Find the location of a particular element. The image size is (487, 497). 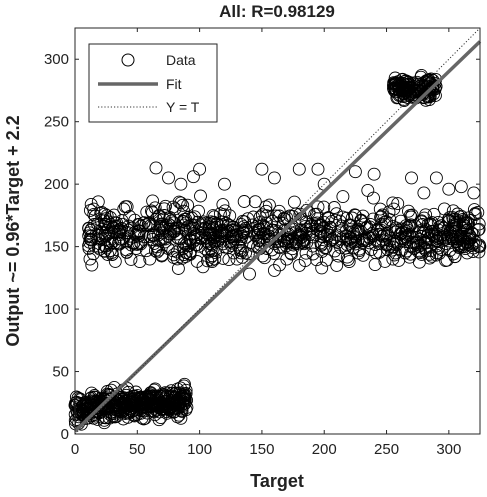

x-tick-label: 50 is located at coordinates (137, 449).